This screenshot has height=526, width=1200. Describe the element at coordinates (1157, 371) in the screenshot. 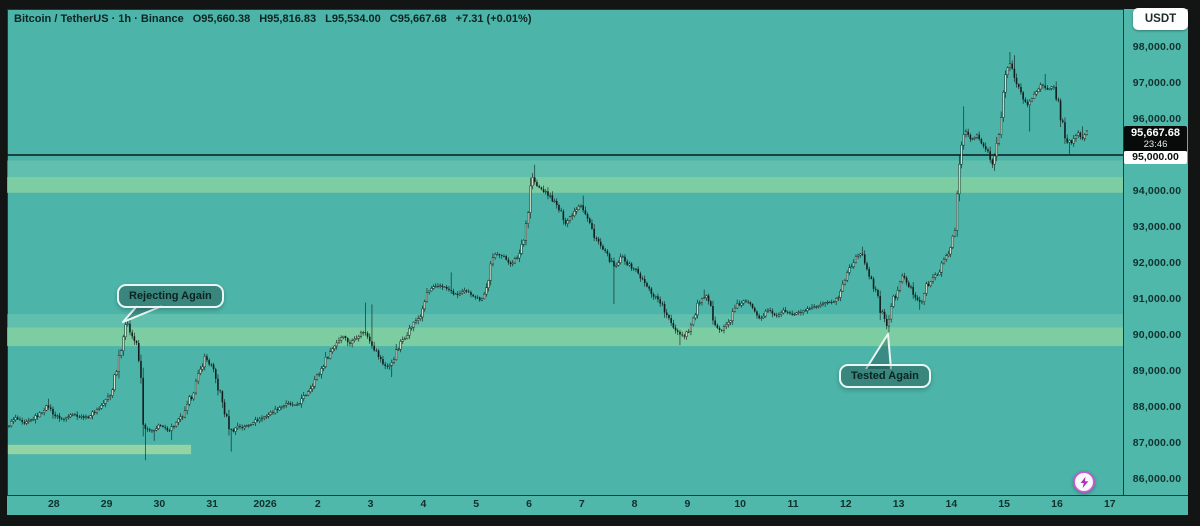

I see `price-axis-label: 89,000.00` at that location.